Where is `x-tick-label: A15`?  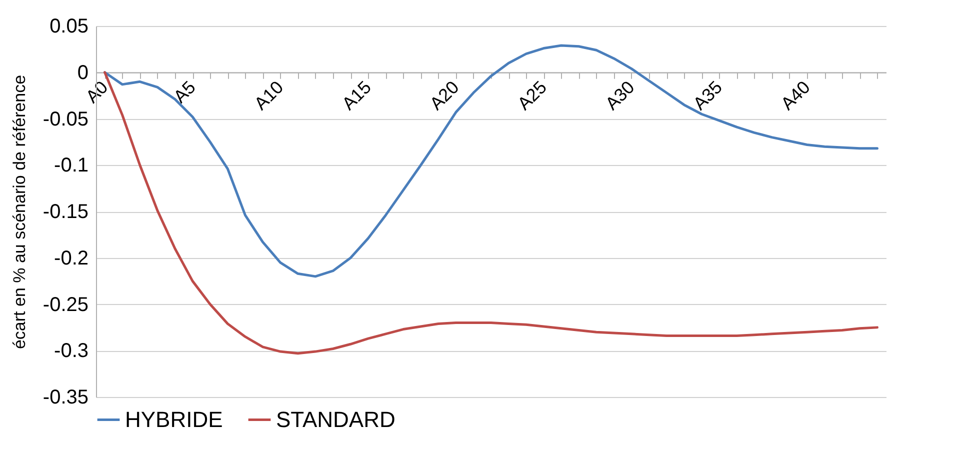
x-tick-label: A15 is located at coordinates (356, 95).